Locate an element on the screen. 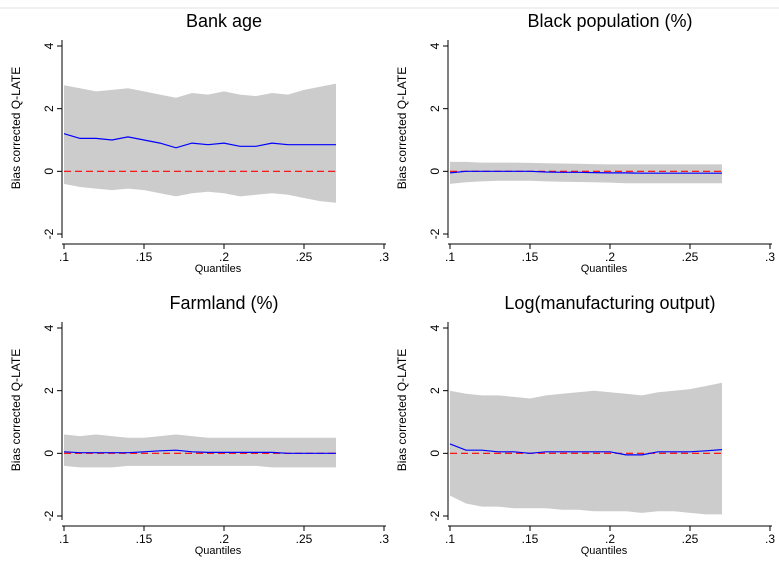  chart-title: Farmland (%) is located at coordinates (223, 303).